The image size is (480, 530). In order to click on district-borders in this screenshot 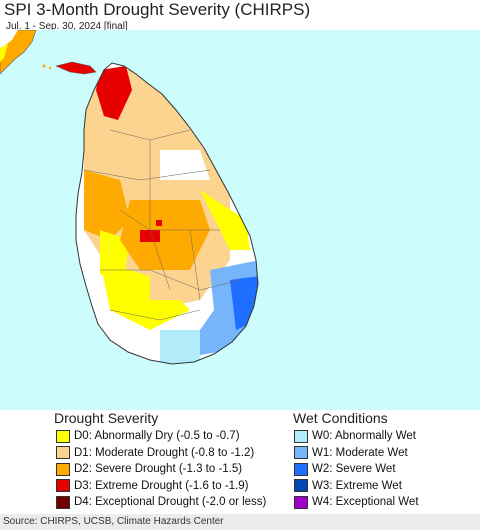, I will do `click(162, 225)`.